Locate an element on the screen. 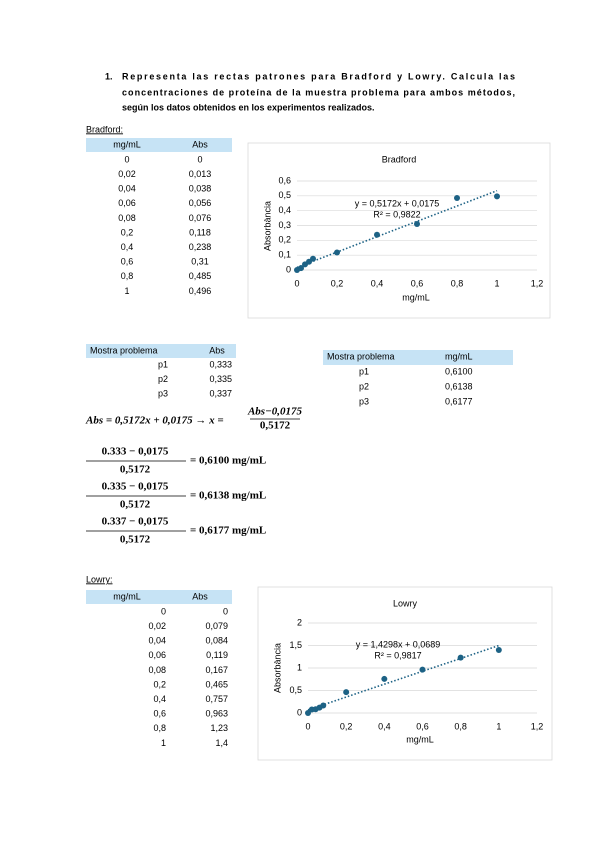 This screenshot has width=599, height=848. table-cell: 0,084 is located at coordinates (216, 641).